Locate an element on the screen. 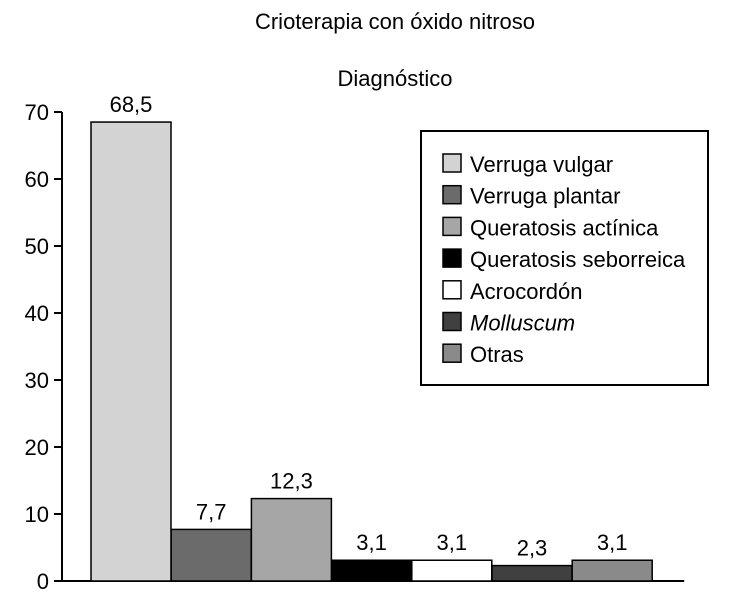 This screenshot has height=598, width=730. chart-subtitle: Diagnóstico is located at coordinates (395, 78).